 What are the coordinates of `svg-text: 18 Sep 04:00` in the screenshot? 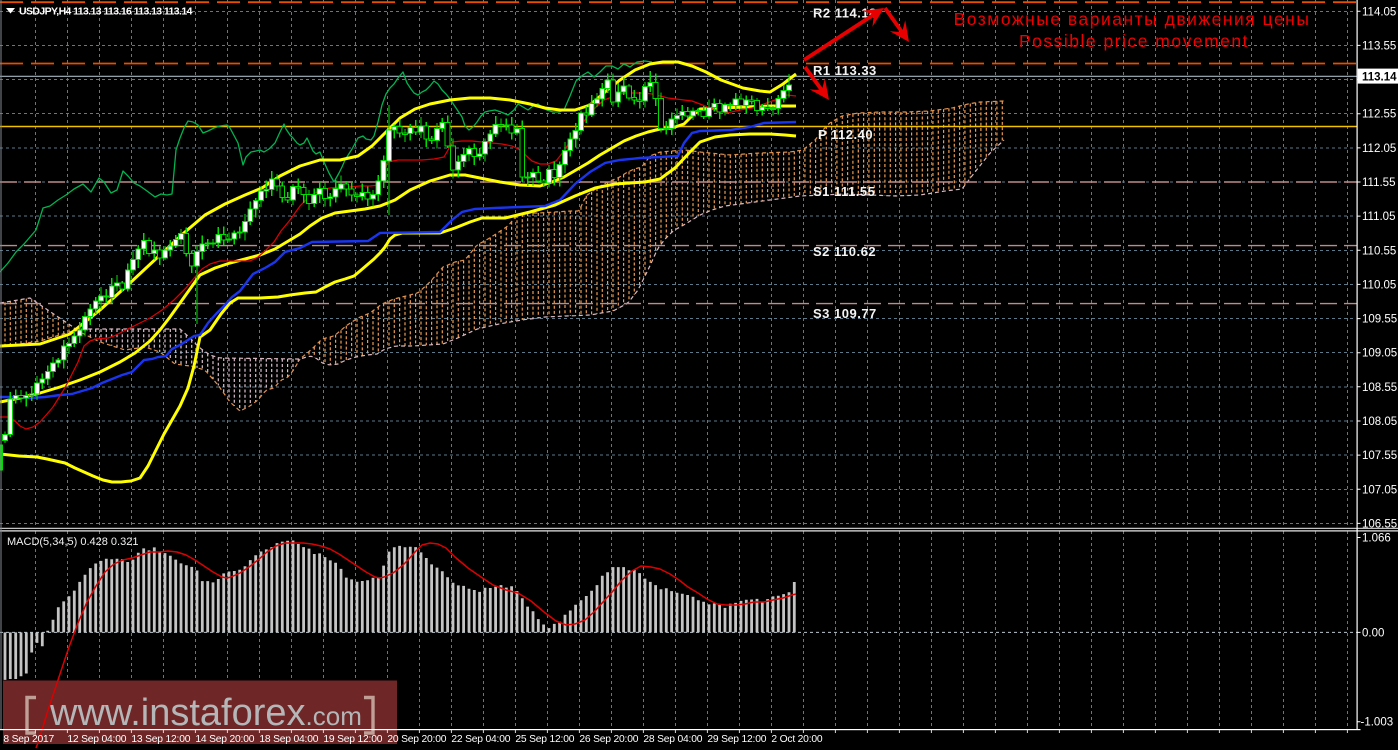 It's located at (288, 739).